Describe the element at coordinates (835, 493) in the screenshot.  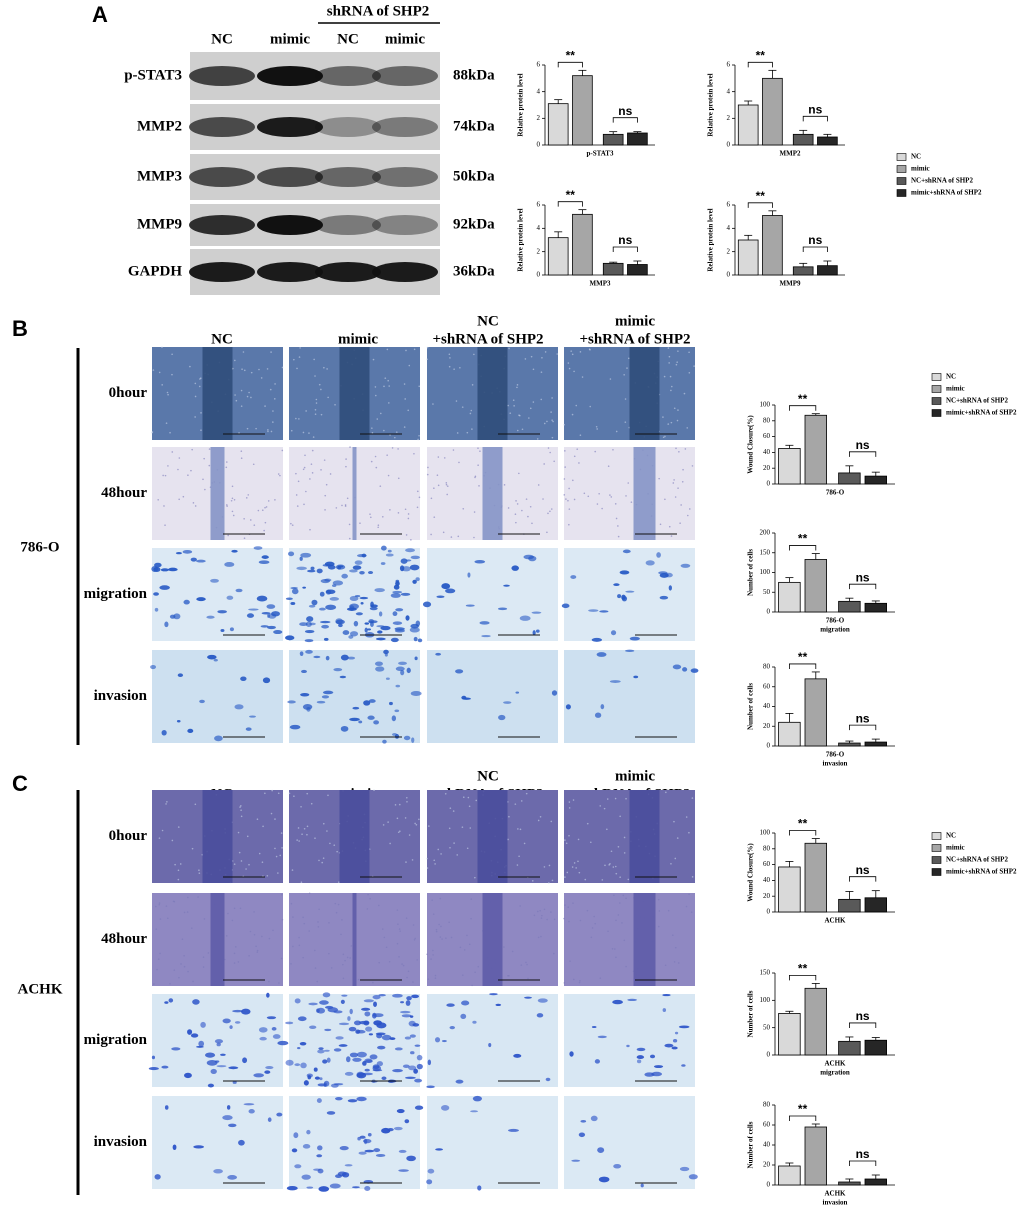
I see `x-axis-label: 786-O` at that location.